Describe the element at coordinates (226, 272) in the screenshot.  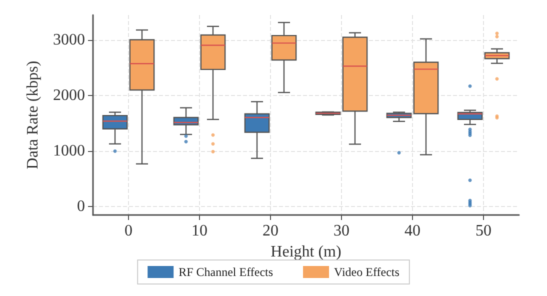
I see `legend-label: RF Channel Effects` at that location.